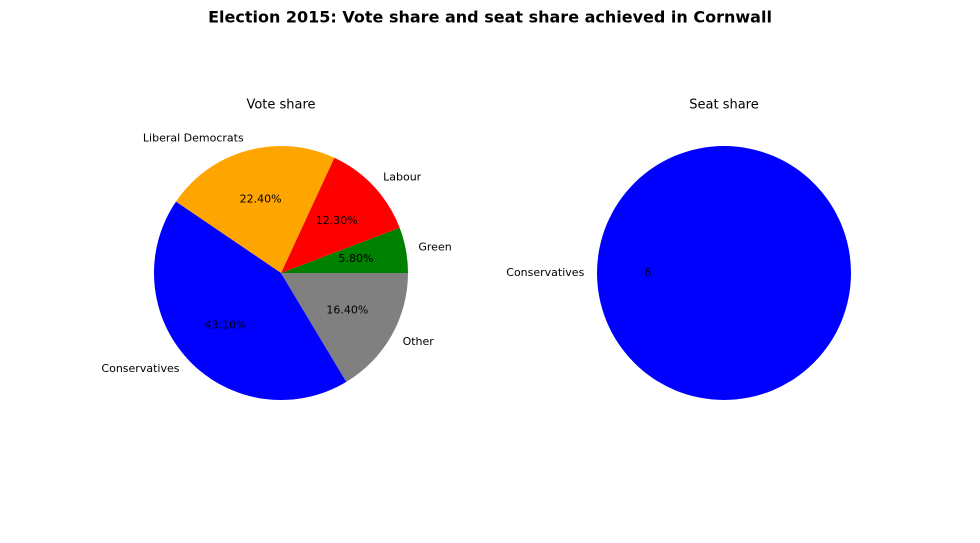 This screenshot has width=980, height=543. What do you see at coordinates (261, 199) in the screenshot?
I see `value-label: 22.40%` at bounding box center [261, 199].